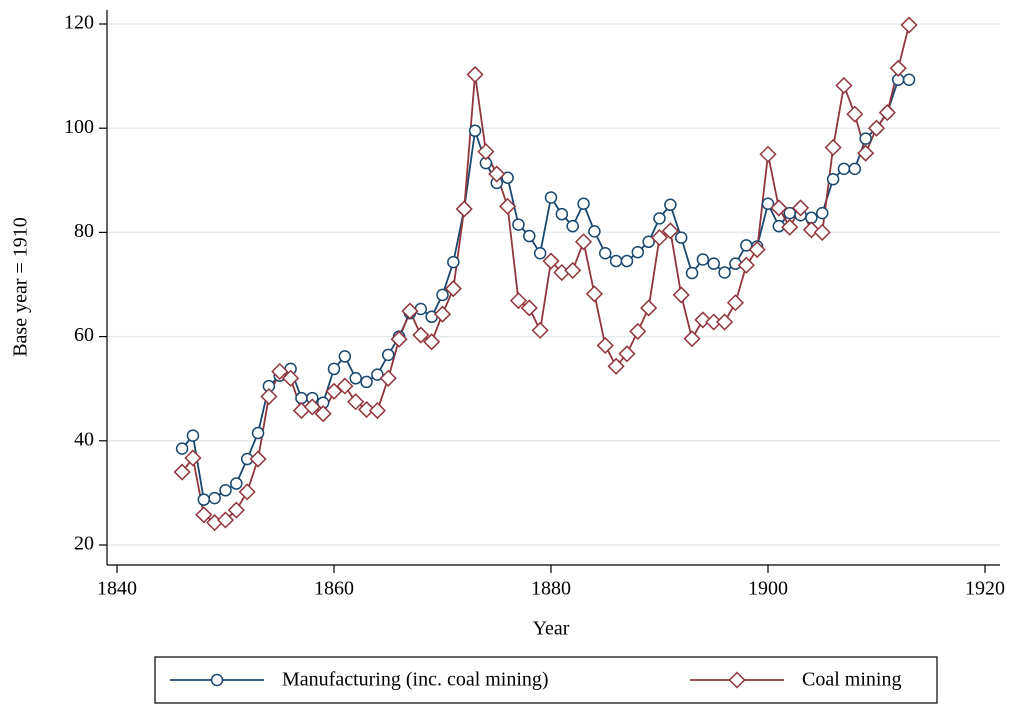 The height and width of the screenshot is (704, 1015). I want to click on legend-label: Coal mining, so click(851, 680).